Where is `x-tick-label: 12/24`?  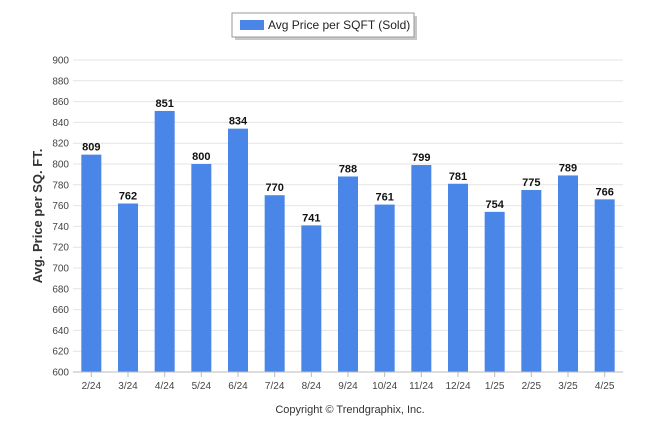
x-tick-label: 12/24 is located at coordinates (457, 386).